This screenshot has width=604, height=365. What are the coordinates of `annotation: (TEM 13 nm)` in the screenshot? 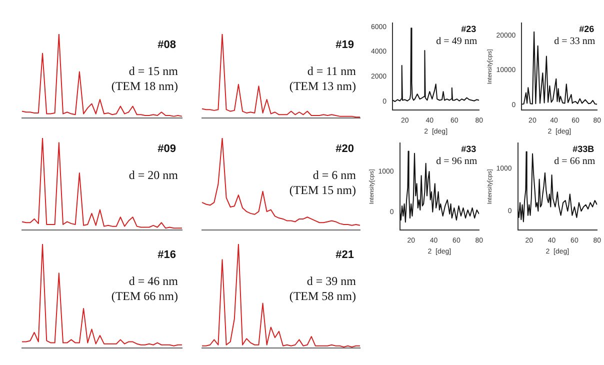 It's located at (322, 86).